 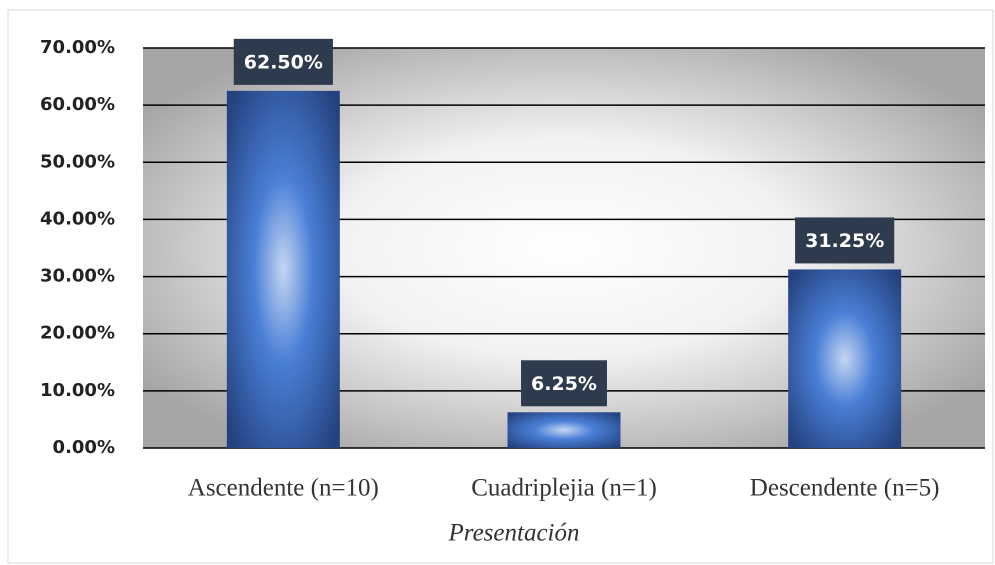 I want to click on y-tick-label: 60.00%, so click(x=77, y=104).